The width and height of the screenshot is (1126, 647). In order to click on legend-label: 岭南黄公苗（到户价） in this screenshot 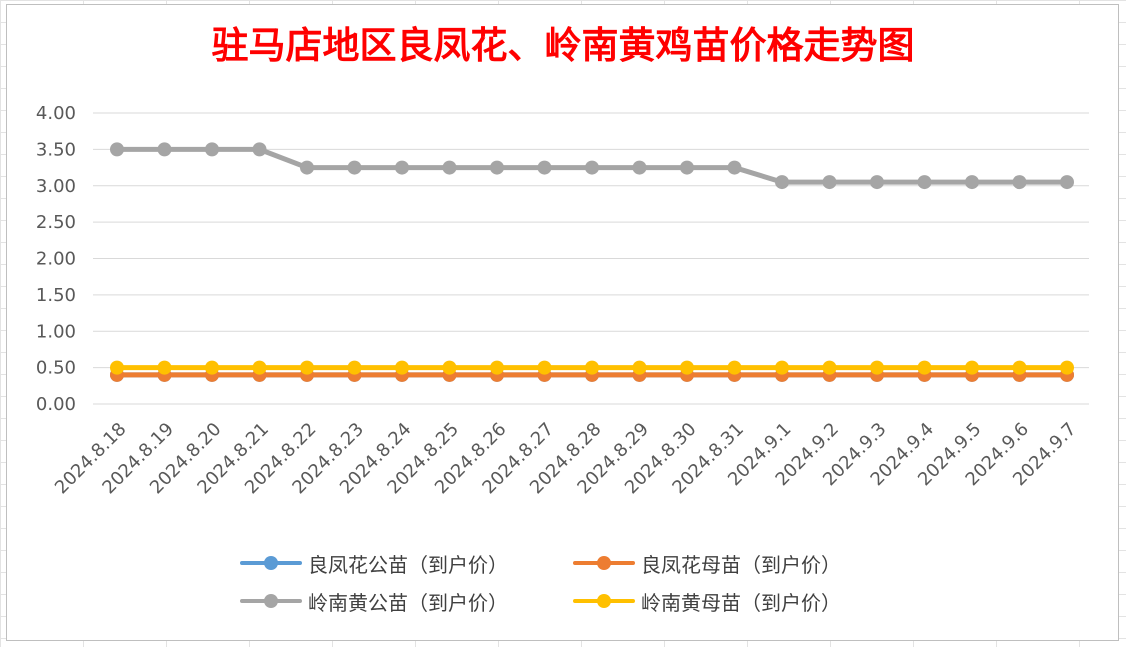, I will do `click(408, 602)`.